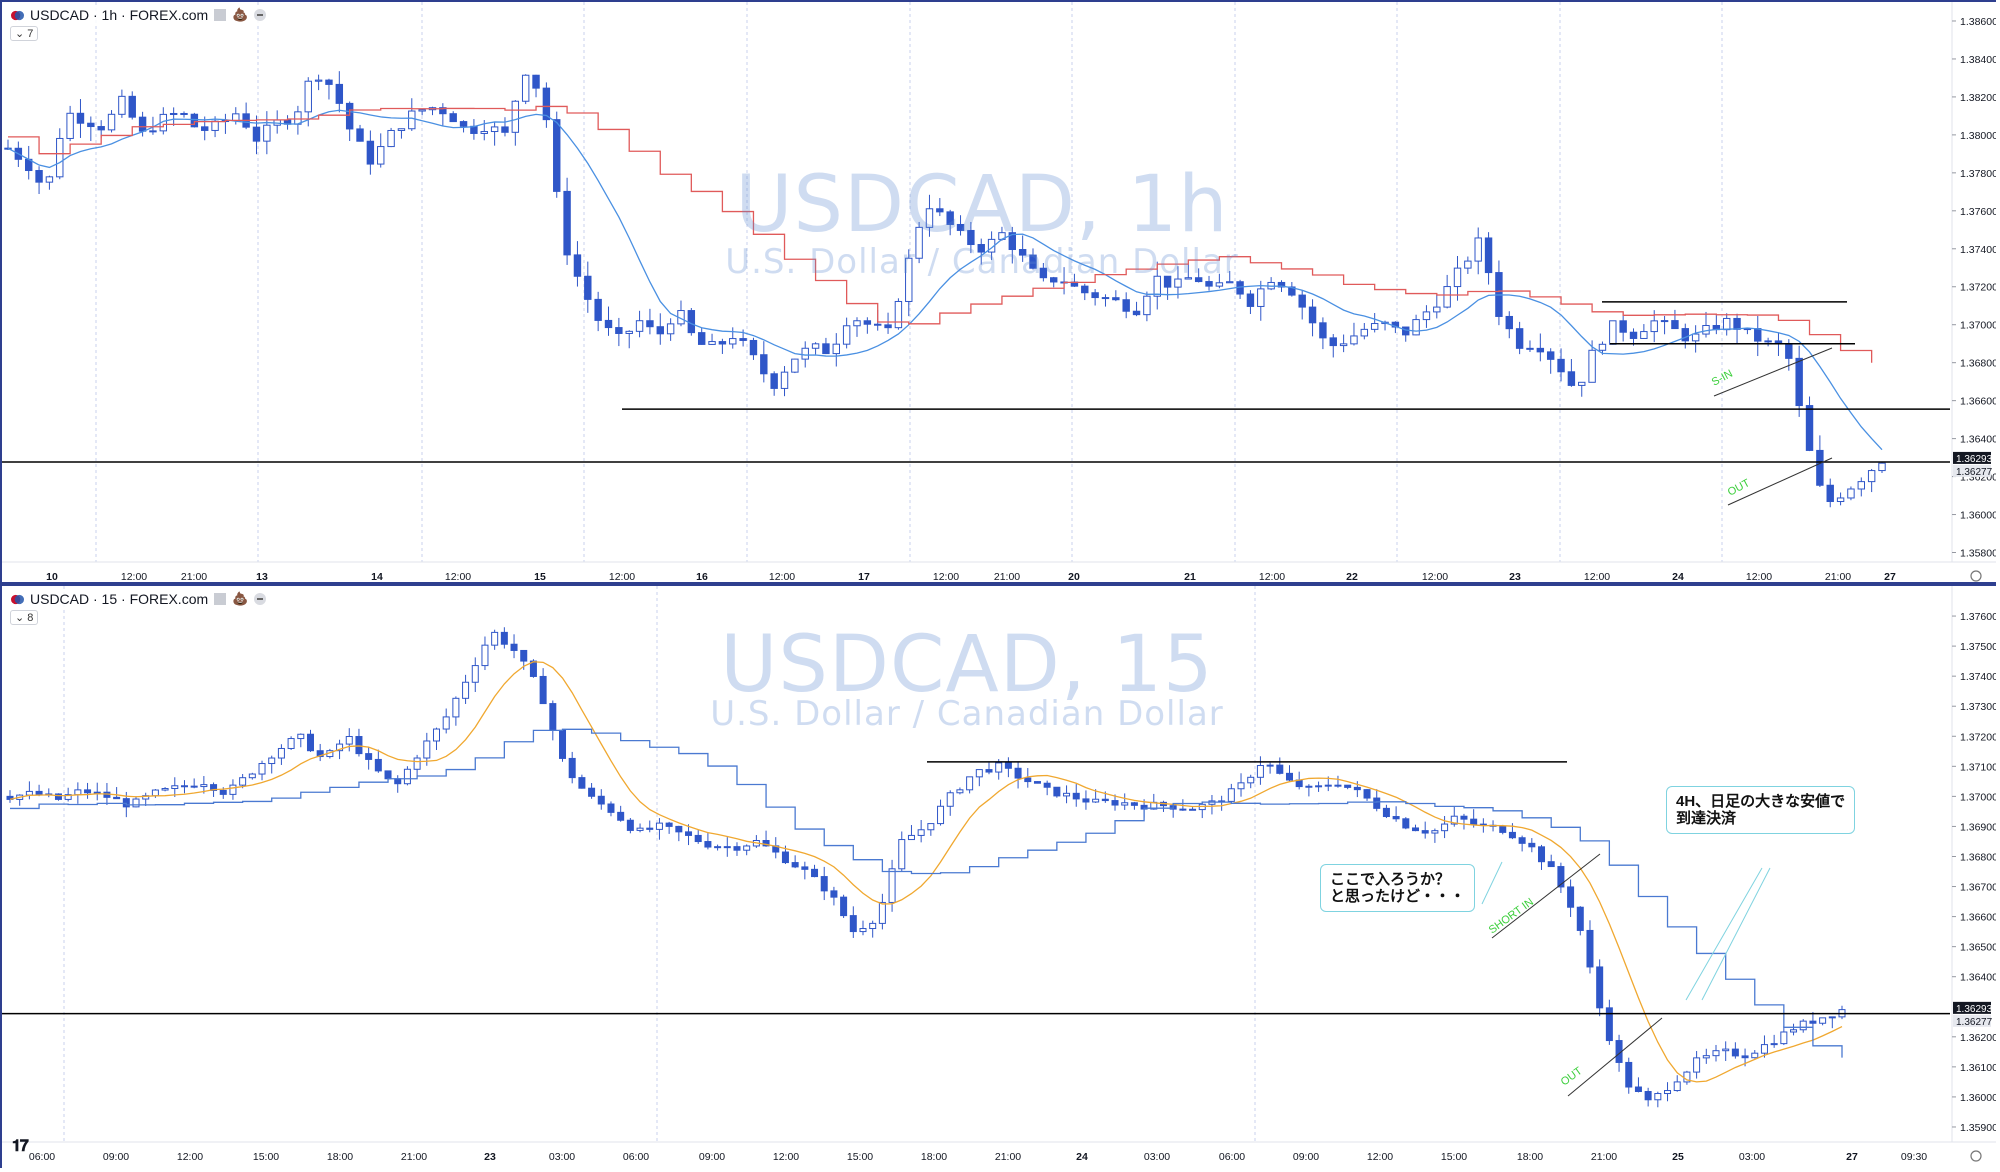 The image size is (2000, 1172). Describe the element at coordinates (1678, 1157) in the screenshot. I see `time-tick-label: 25` at that location.